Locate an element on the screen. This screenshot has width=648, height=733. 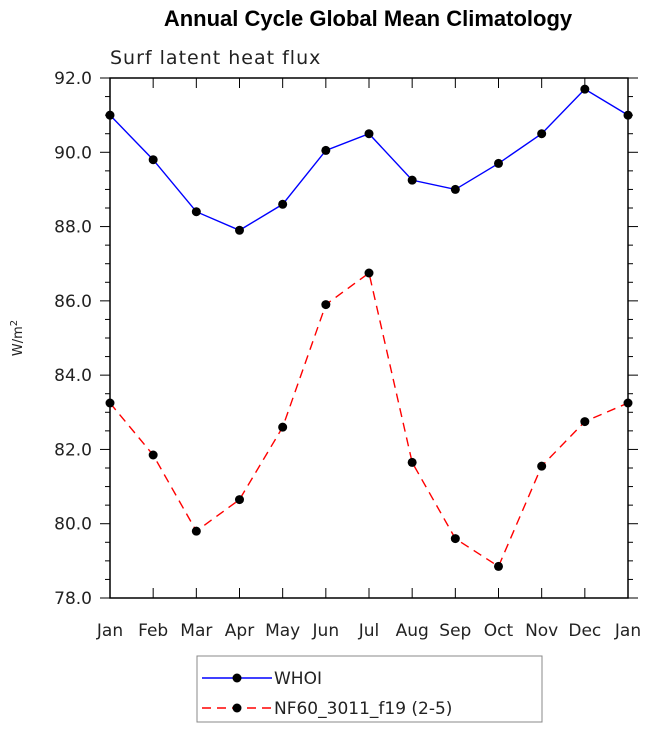
x-tick-label: Aug is located at coordinates (412, 631).